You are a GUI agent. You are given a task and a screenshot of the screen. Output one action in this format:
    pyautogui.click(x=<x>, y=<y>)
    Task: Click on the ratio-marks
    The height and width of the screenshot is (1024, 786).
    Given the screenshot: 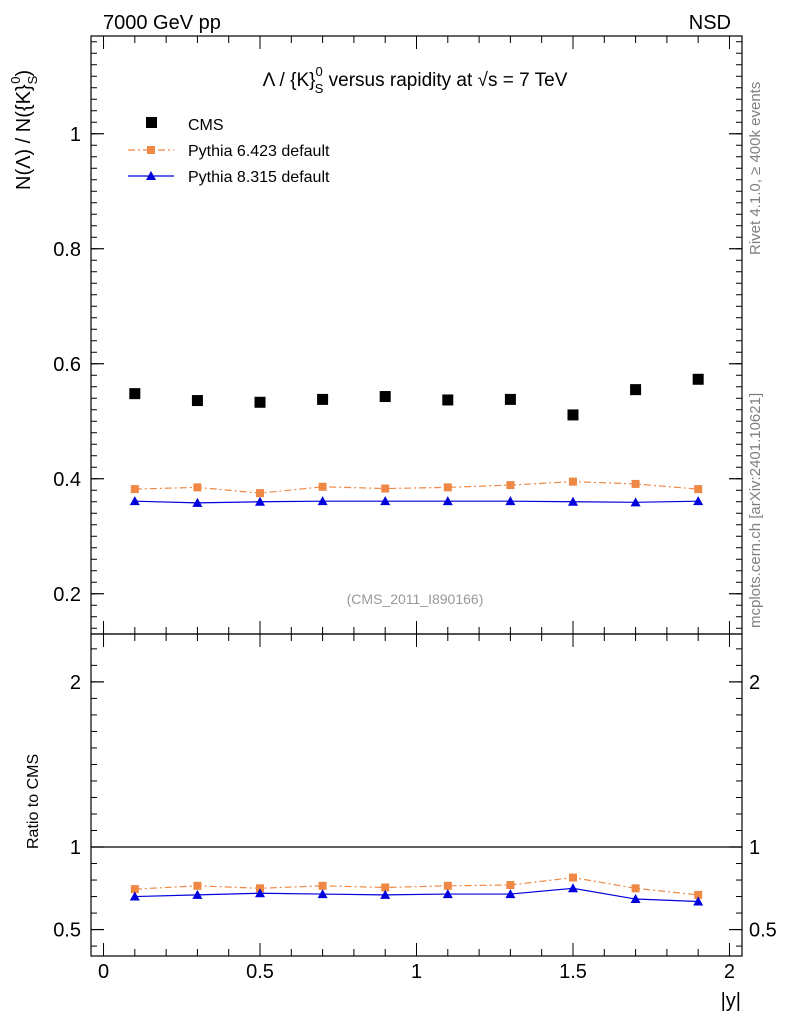 What is the action you would take?
    pyautogui.click(x=416, y=876)
    